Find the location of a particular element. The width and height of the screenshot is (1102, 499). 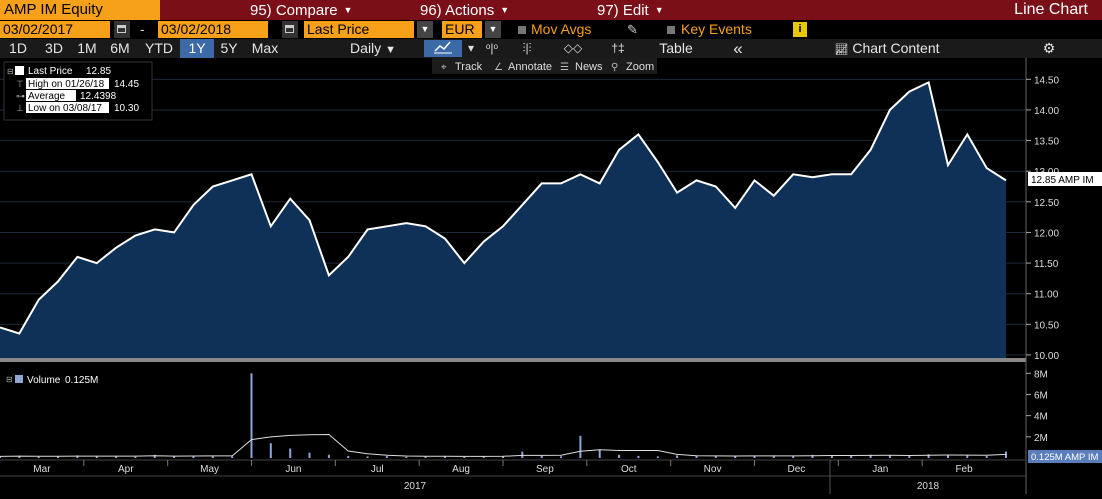

volume-tick-label: 4M is located at coordinates (1041, 417).